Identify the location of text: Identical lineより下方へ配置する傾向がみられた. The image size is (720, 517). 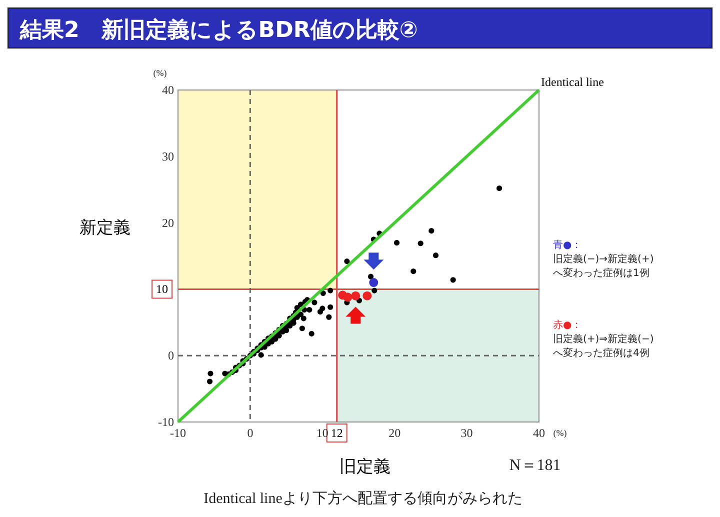
(363, 498).